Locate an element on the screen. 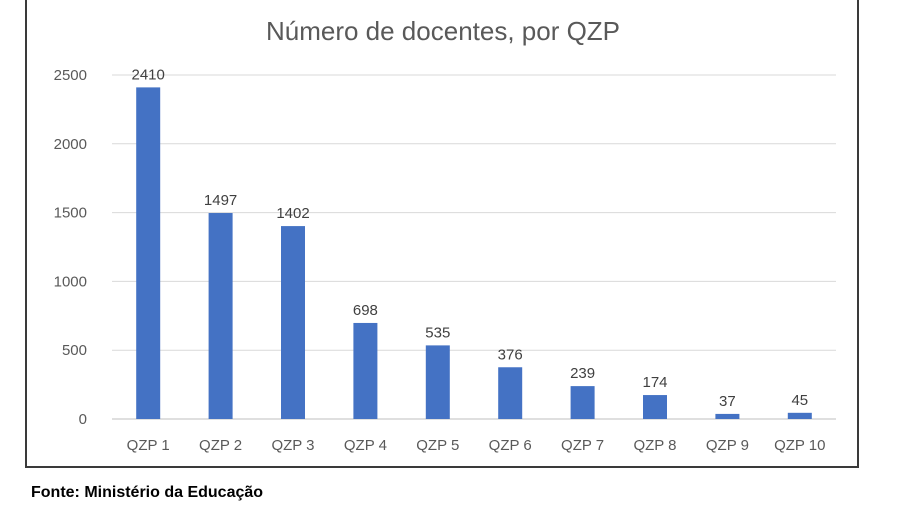 The image size is (900, 526). x-tick-label: QZP 1 is located at coordinates (148, 445).